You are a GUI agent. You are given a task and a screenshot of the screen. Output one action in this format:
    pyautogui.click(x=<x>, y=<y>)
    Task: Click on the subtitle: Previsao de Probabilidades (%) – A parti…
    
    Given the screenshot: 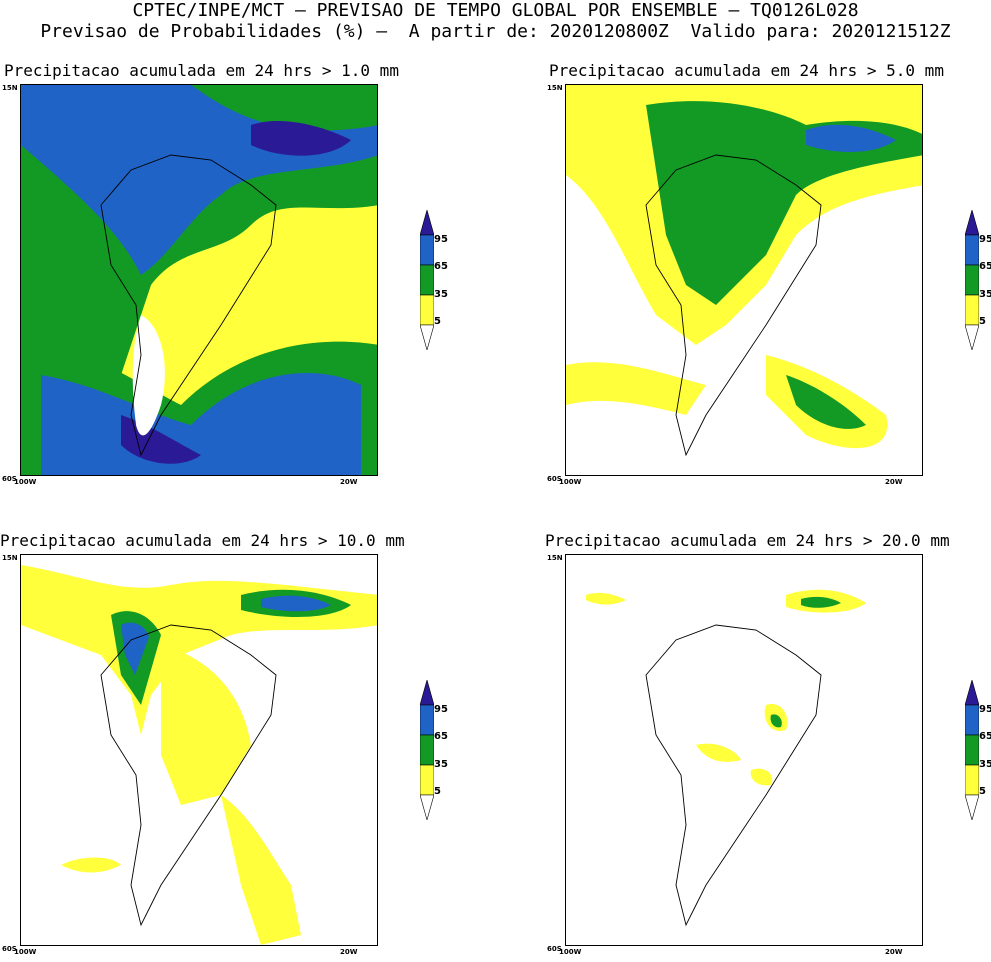 What is the action you would take?
    pyautogui.click(x=495, y=31)
    